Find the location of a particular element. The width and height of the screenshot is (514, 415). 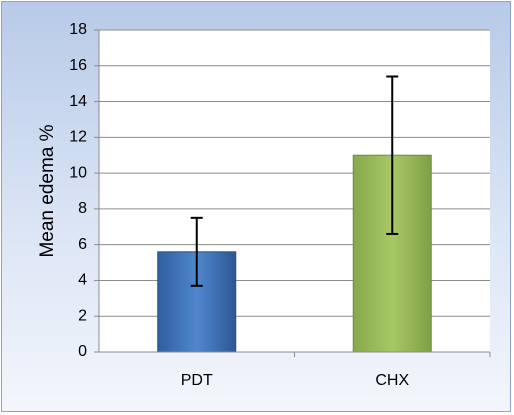

y-tick-label: 14 is located at coordinates (78, 101).